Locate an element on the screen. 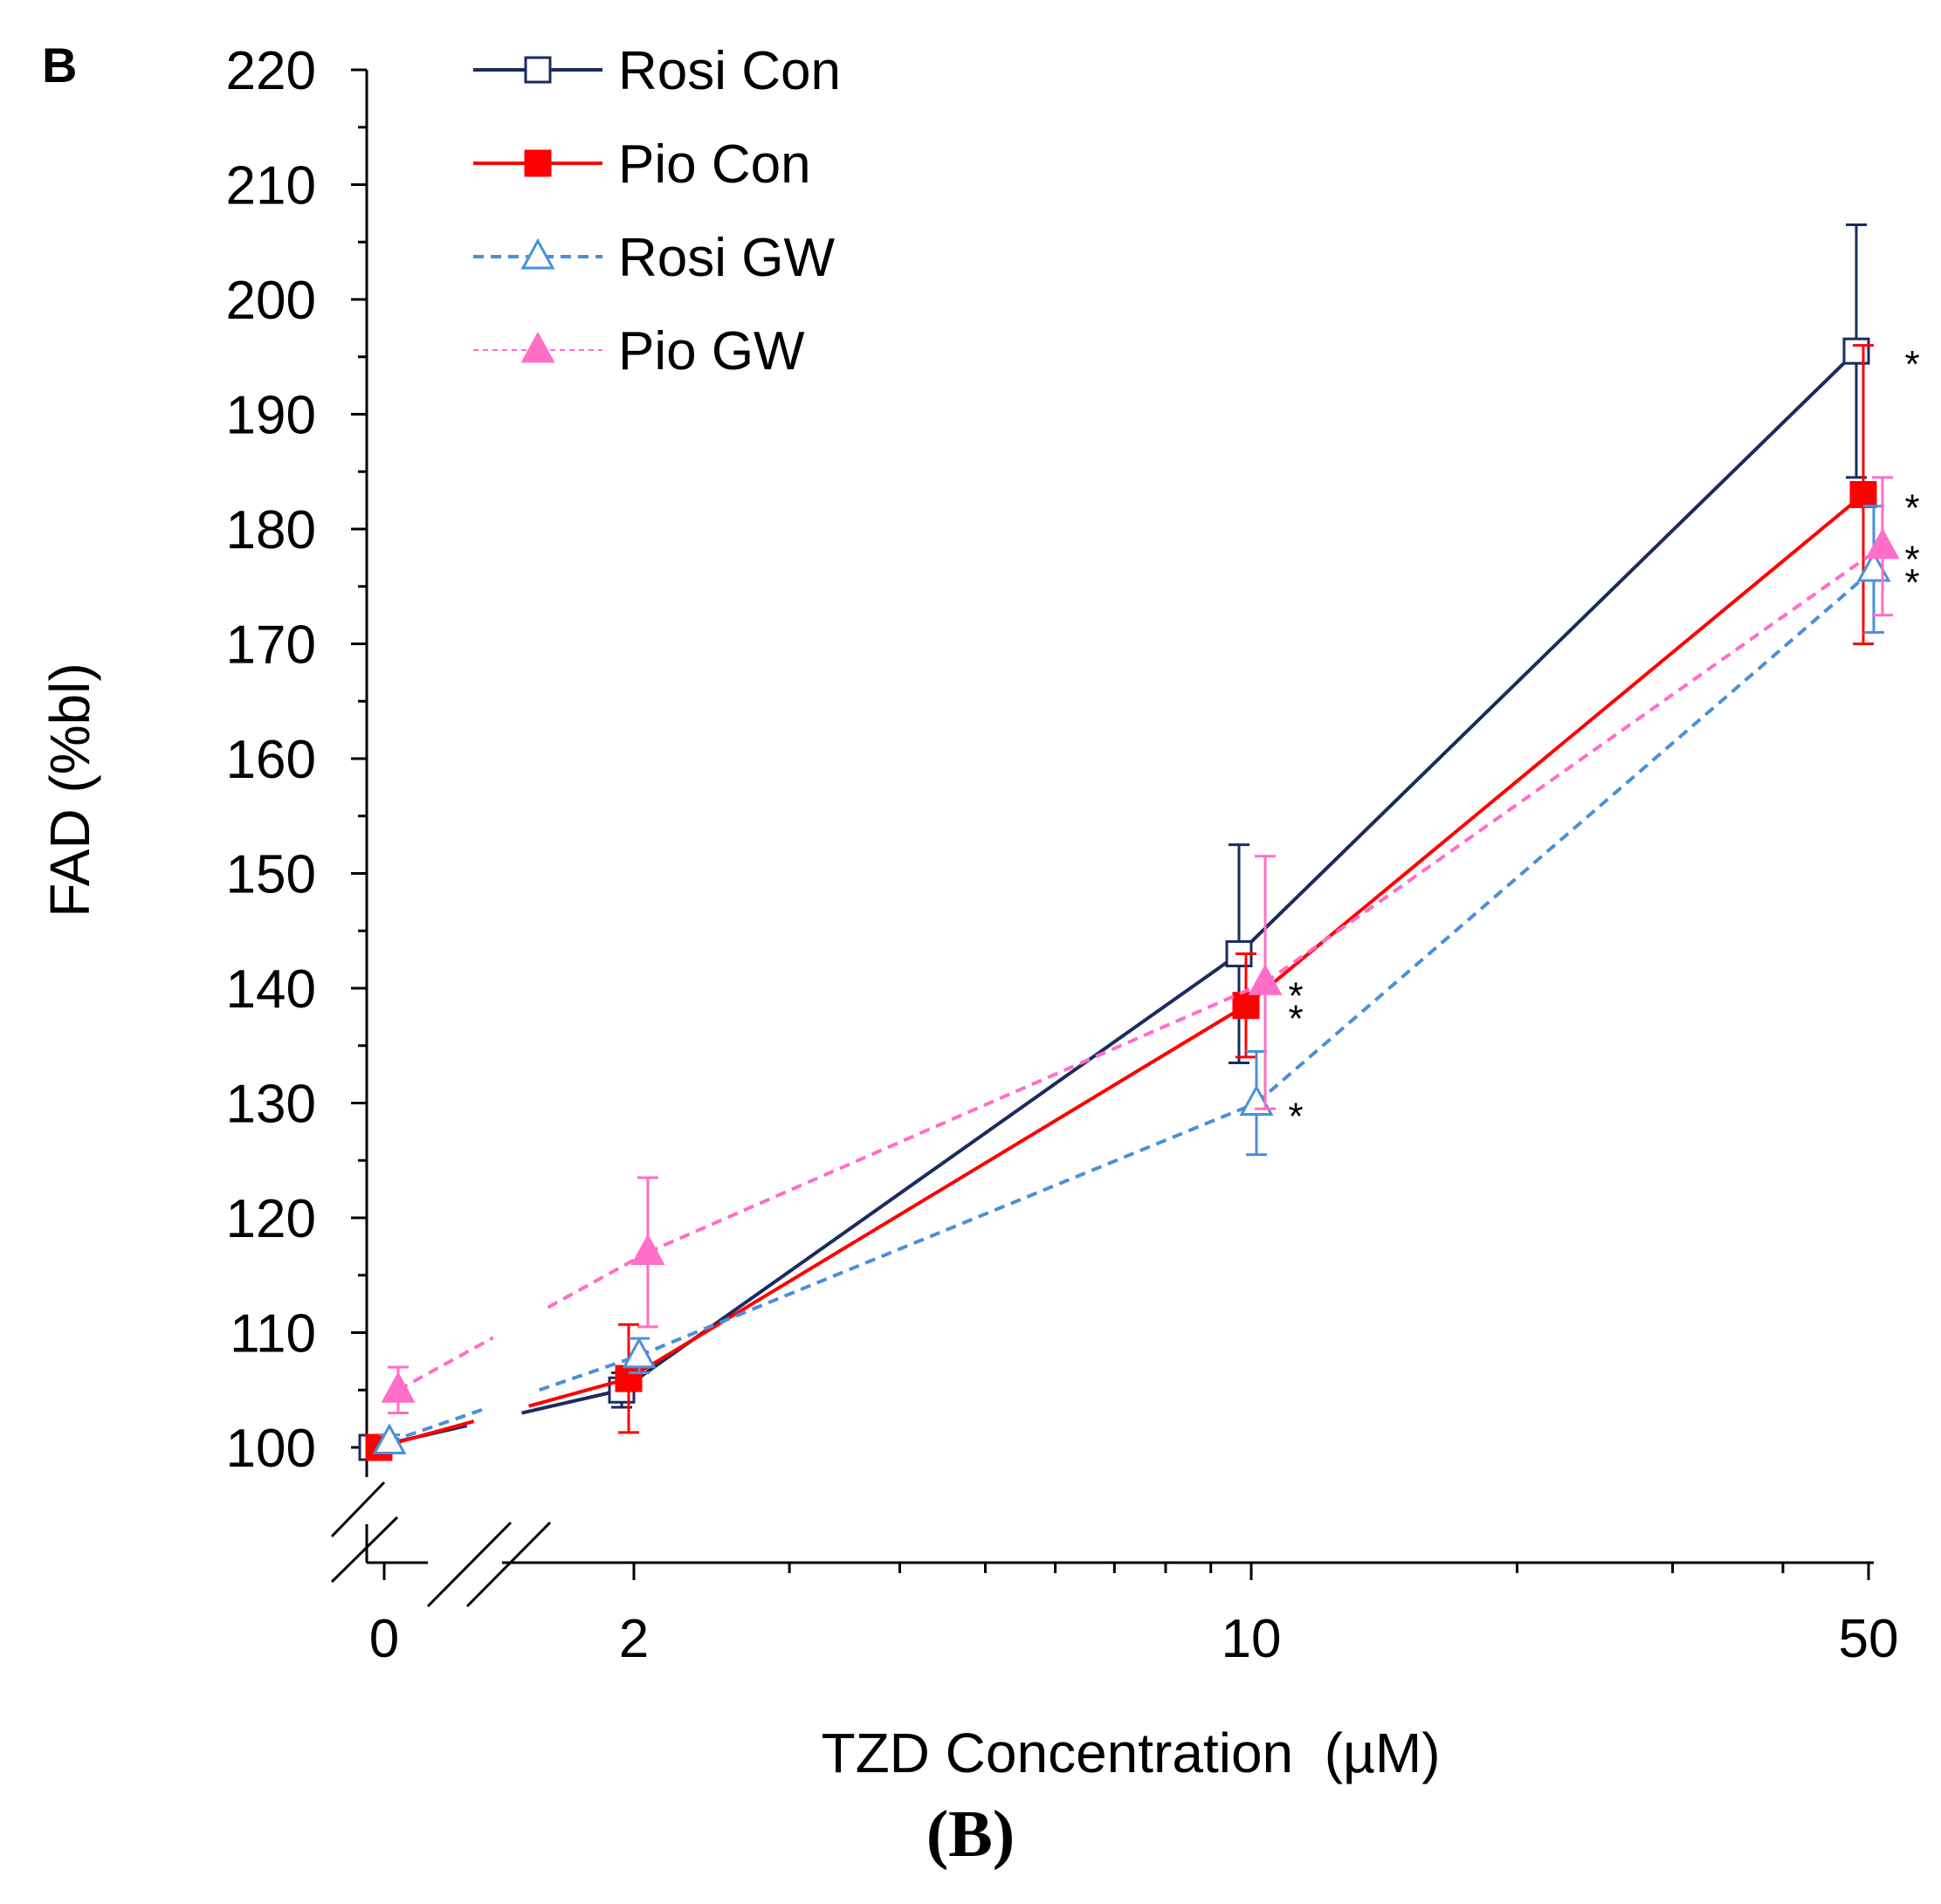 This screenshot has height=1904, width=1941. y-tick-label: 180 is located at coordinates (271, 530).